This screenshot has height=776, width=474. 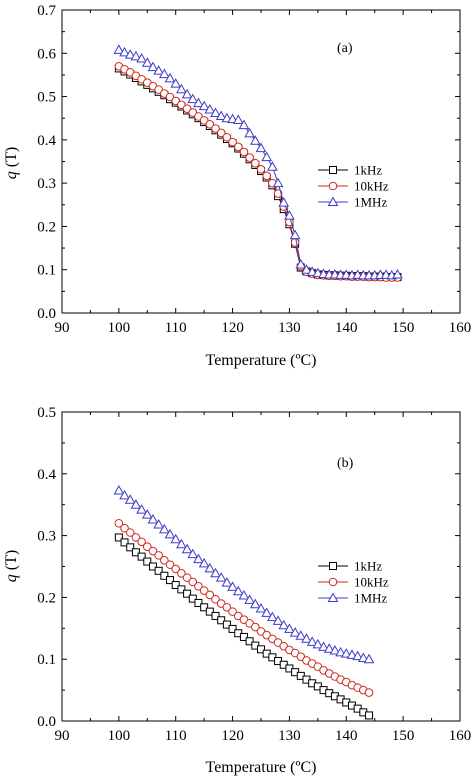 What do you see at coordinates (46, 54) in the screenshot?
I see `y-tick-label: 0.6` at bounding box center [46, 54].